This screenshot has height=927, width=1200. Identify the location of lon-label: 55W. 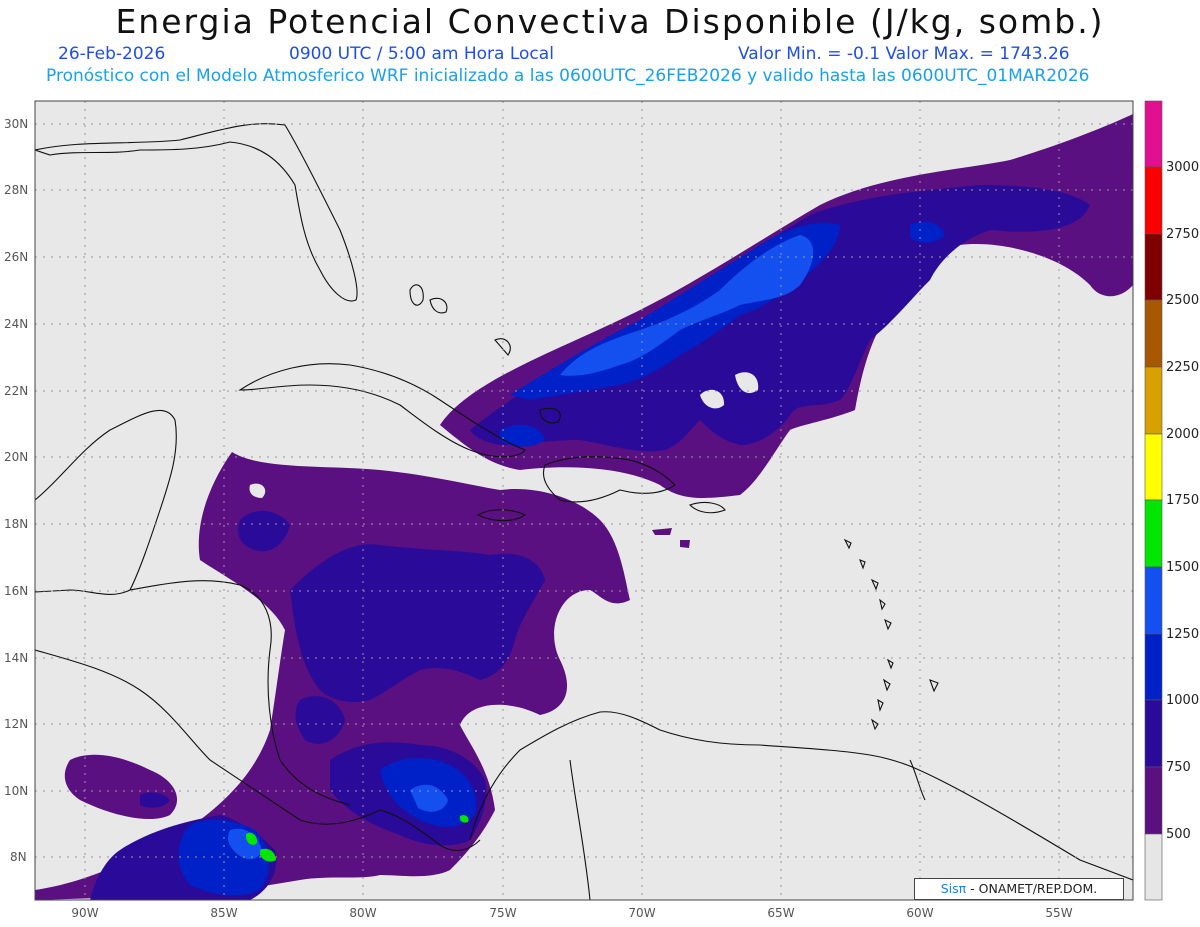
(1058, 913).